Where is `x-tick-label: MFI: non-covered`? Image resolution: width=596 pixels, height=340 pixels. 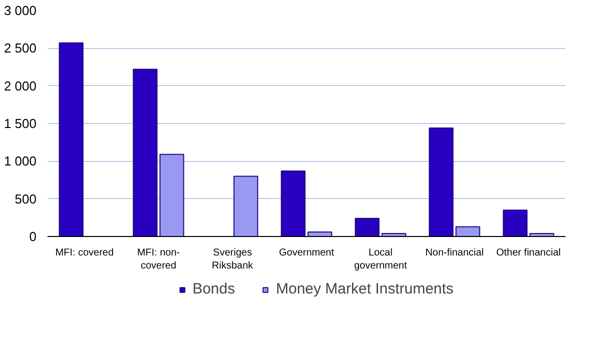 x-tick-label: MFI: non-covered is located at coordinates (158, 260).